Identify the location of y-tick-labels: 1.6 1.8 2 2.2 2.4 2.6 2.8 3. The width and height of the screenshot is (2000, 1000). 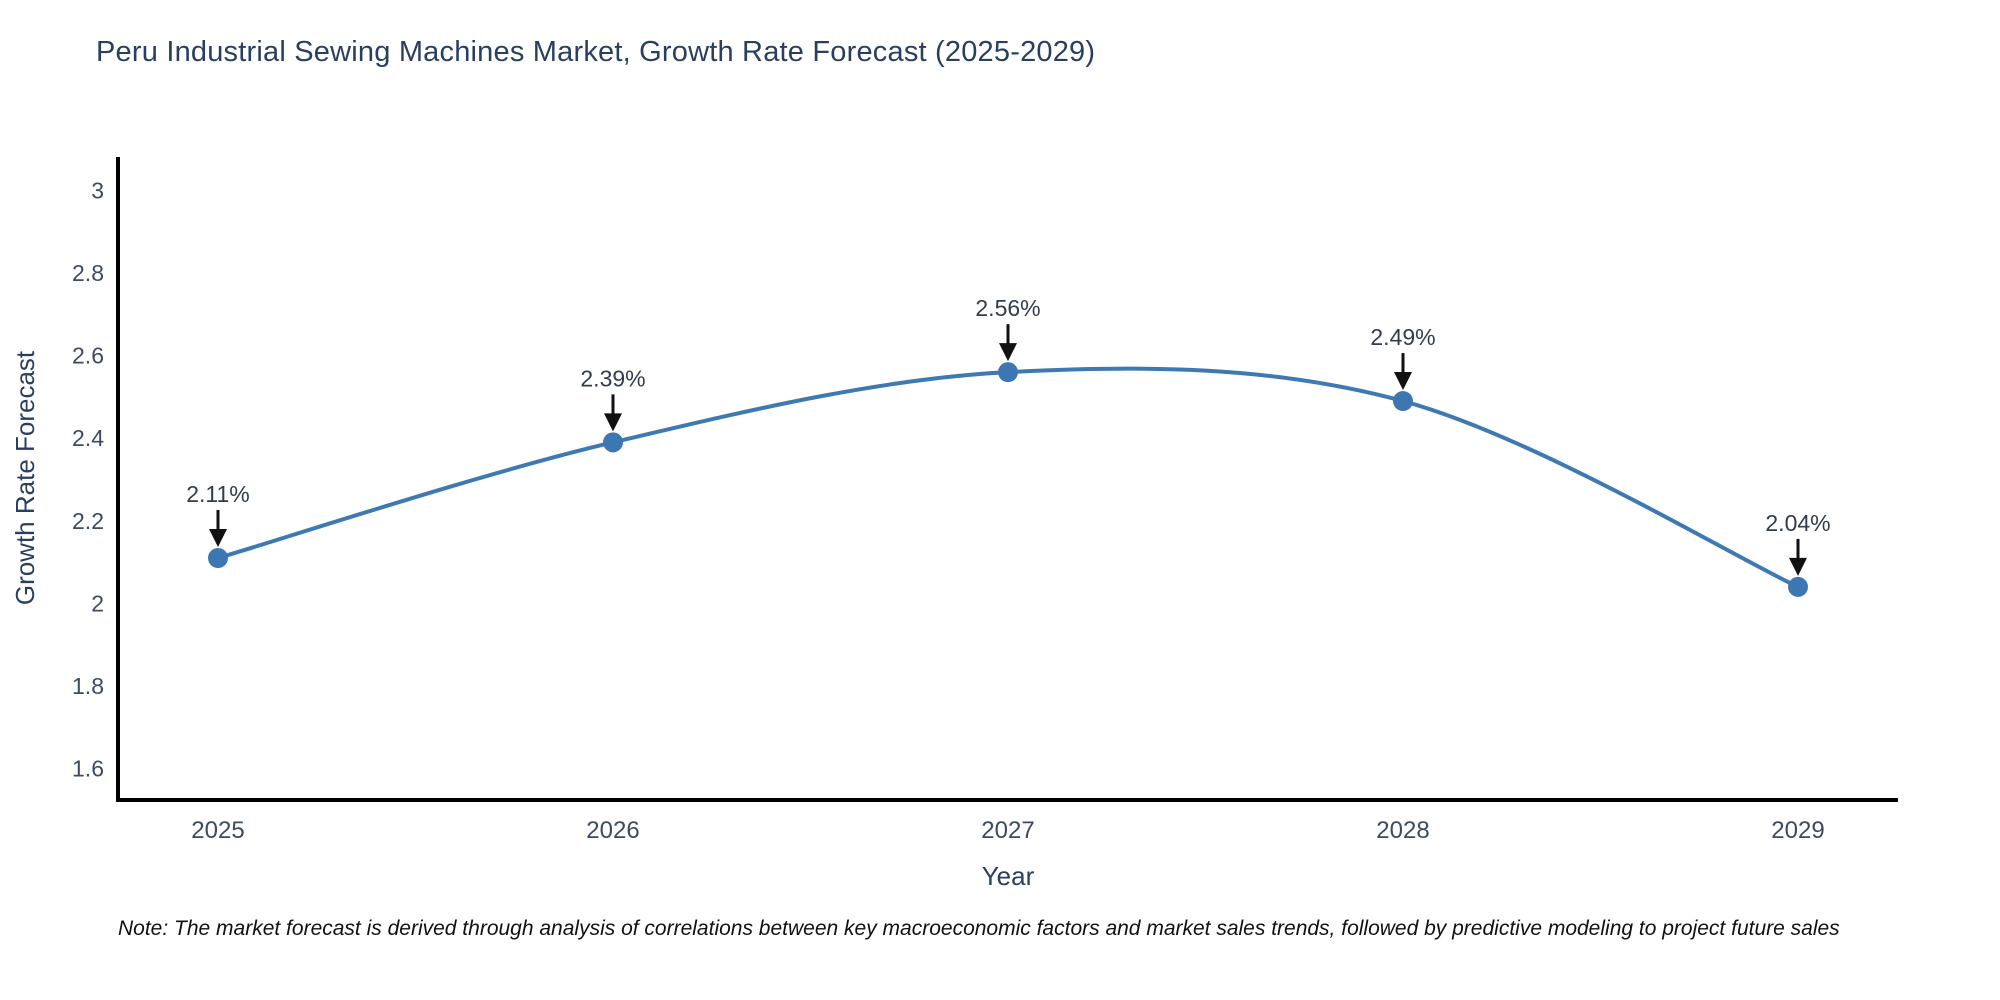
(88, 479).